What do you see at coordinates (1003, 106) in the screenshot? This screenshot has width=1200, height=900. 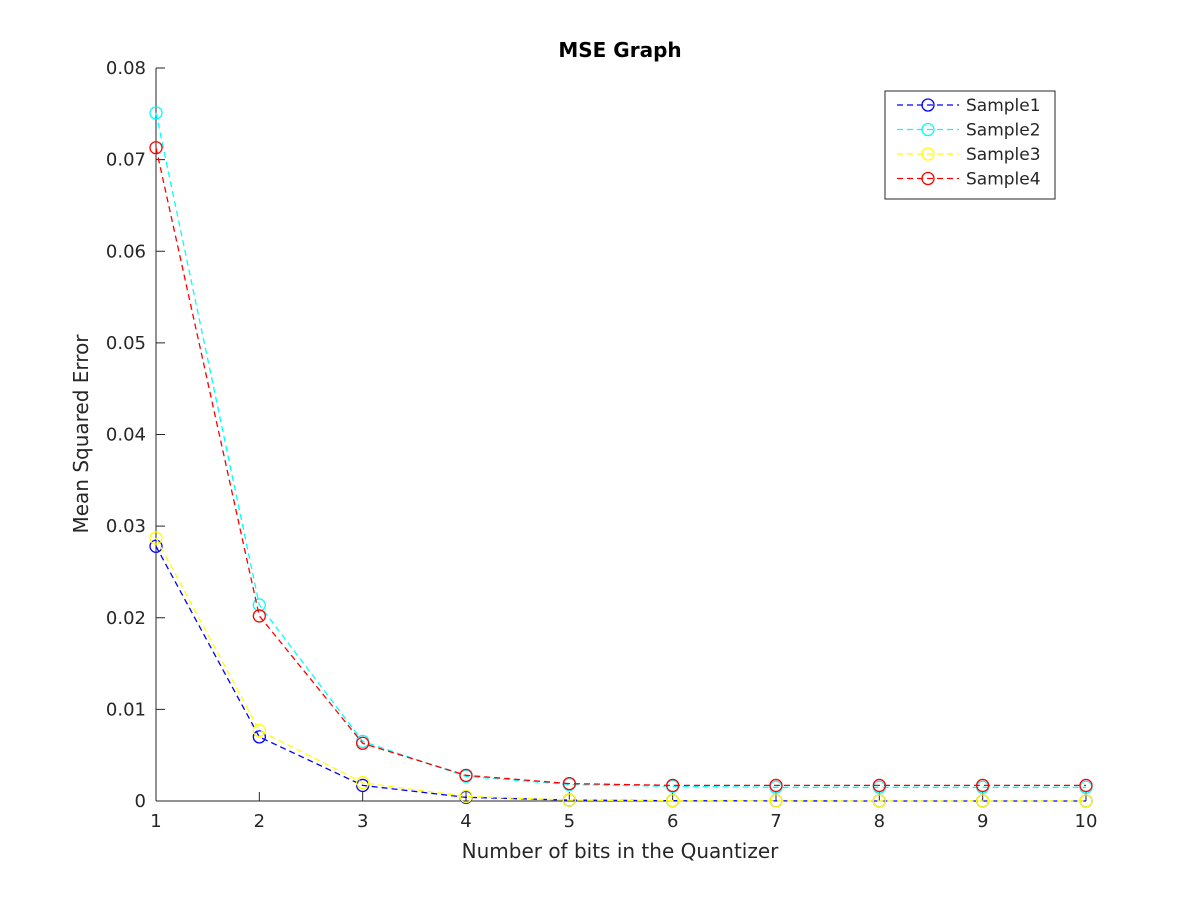 I see `legend-label: Sample1` at bounding box center [1003, 106].